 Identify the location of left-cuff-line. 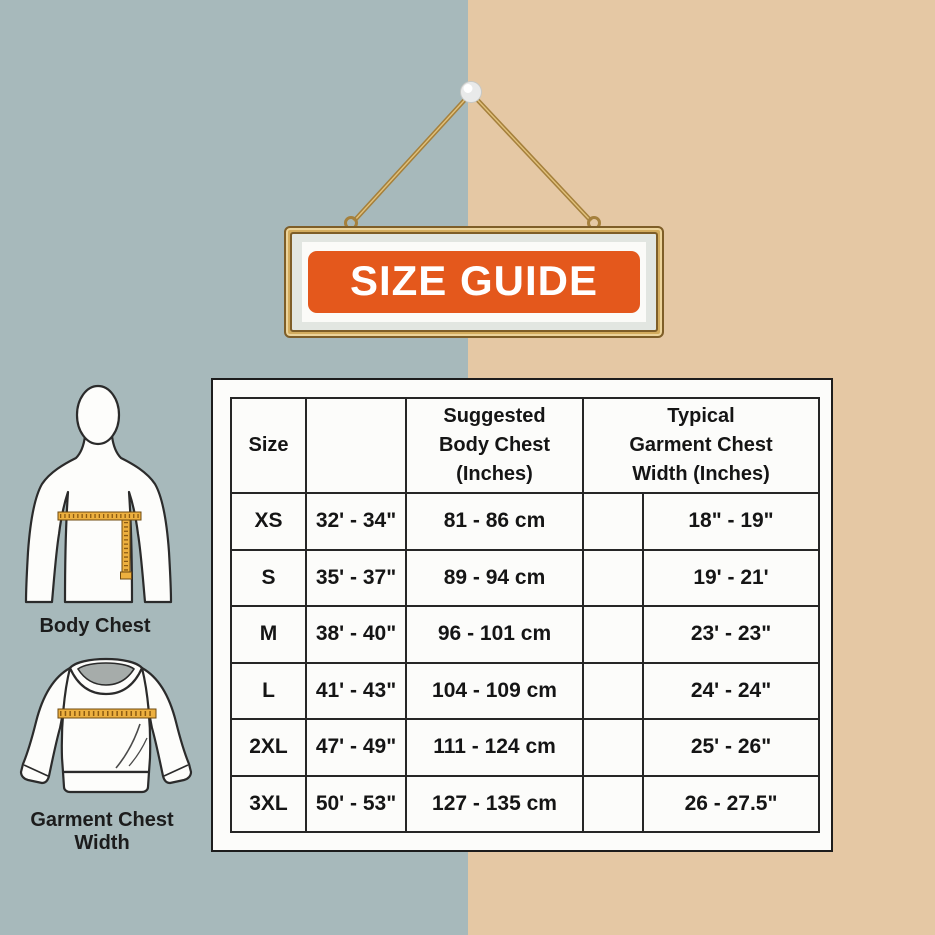
(36, 770).